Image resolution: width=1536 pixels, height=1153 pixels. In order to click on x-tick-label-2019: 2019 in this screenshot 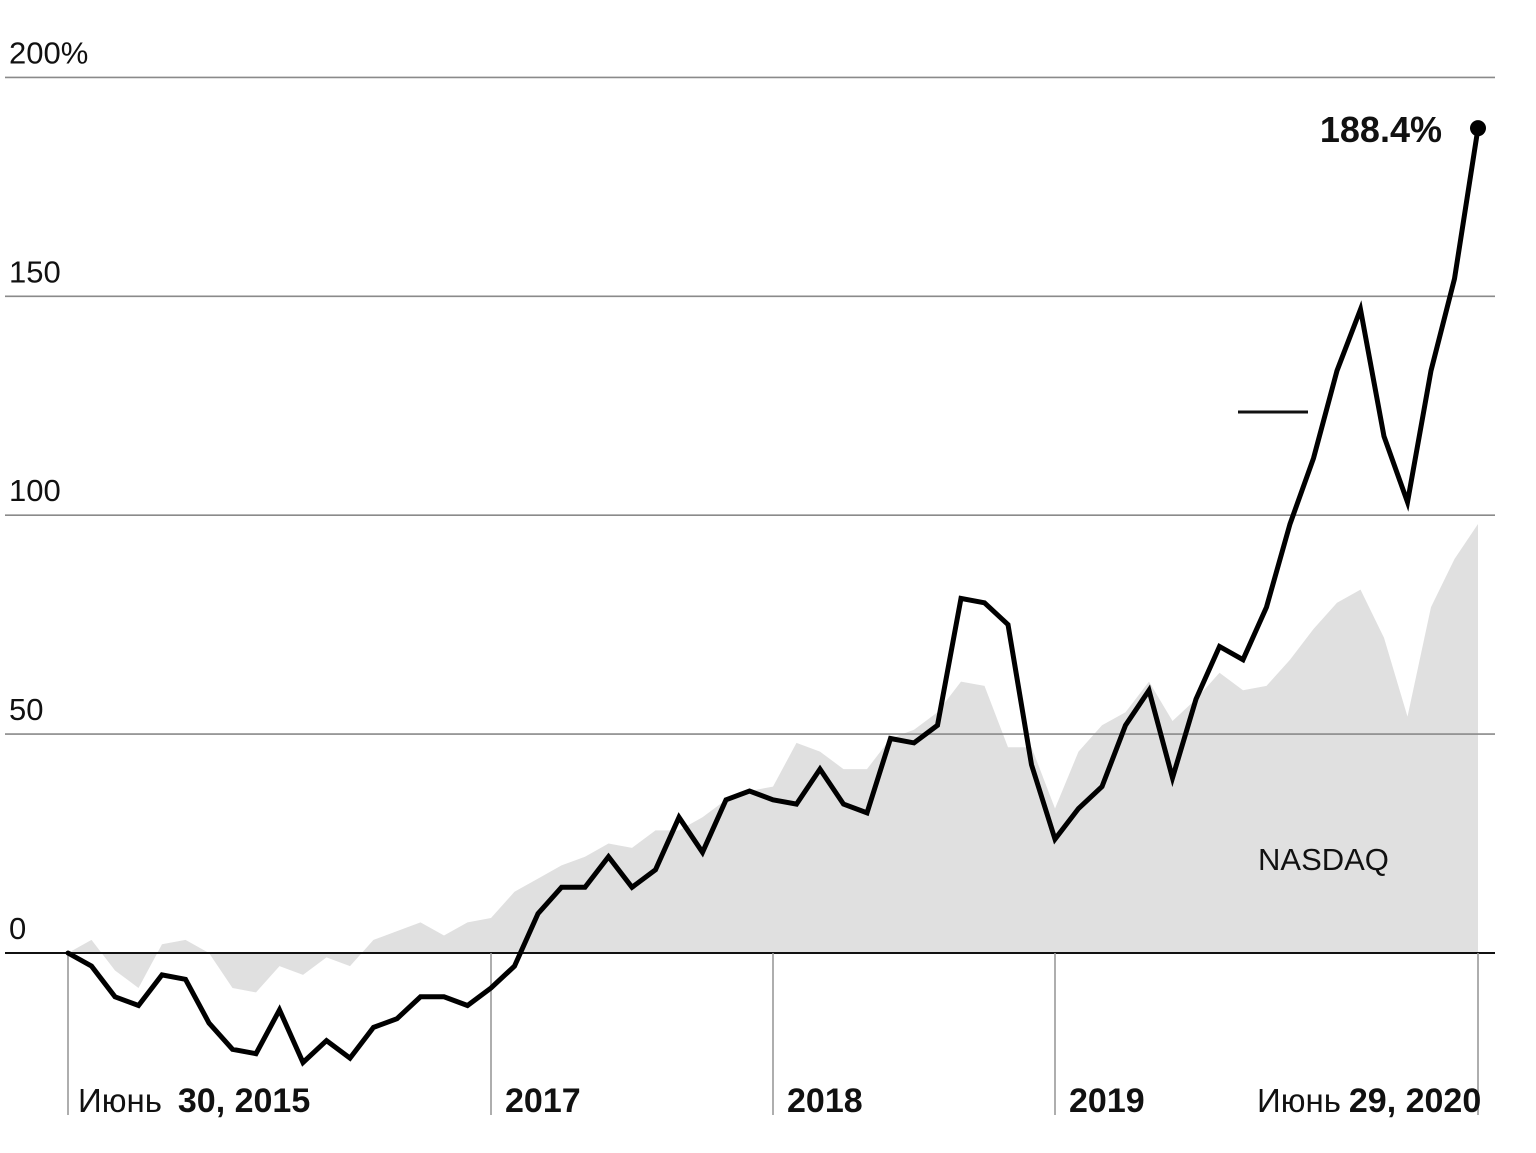, I will do `click(1107, 1101)`.